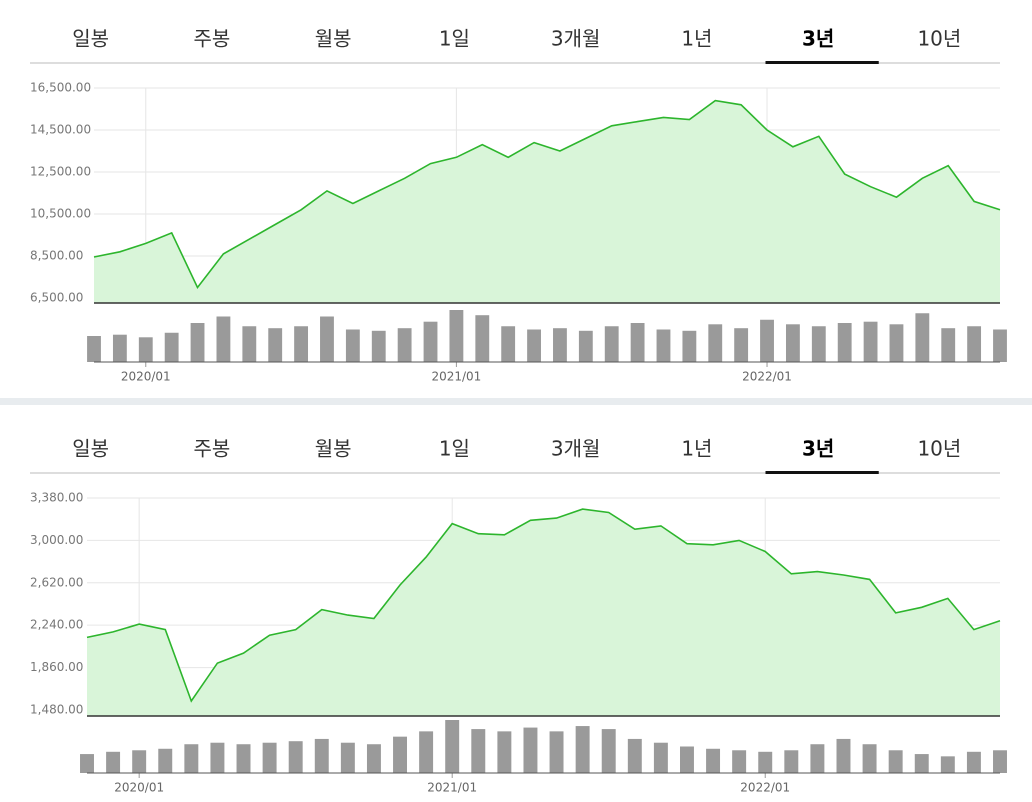 The height and width of the screenshot is (802, 1032). I want to click on y-tick-label: 10,500.00, so click(60, 213).